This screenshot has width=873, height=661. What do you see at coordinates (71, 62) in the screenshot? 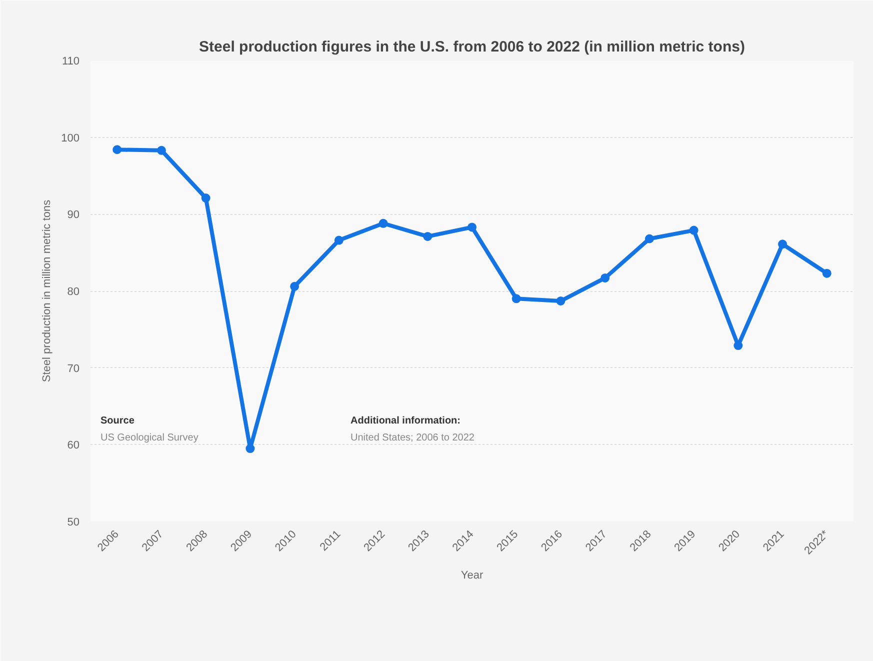
I see `y-tick-label: 110` at bounding box center [71, 62].